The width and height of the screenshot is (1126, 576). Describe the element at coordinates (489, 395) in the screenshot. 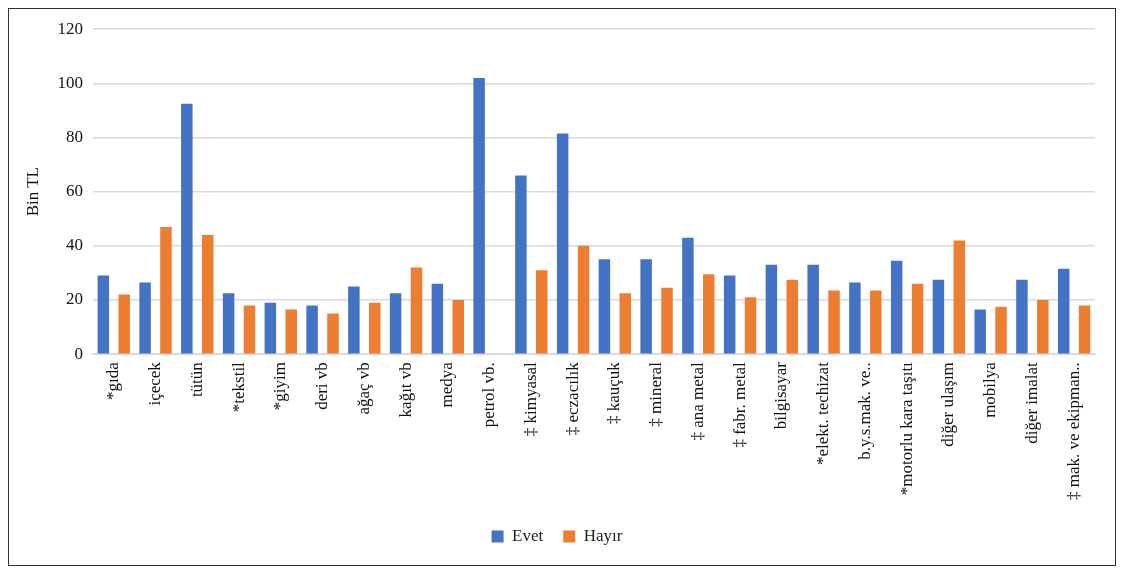

I see `x-tick-label: petrol vb.` at that location.